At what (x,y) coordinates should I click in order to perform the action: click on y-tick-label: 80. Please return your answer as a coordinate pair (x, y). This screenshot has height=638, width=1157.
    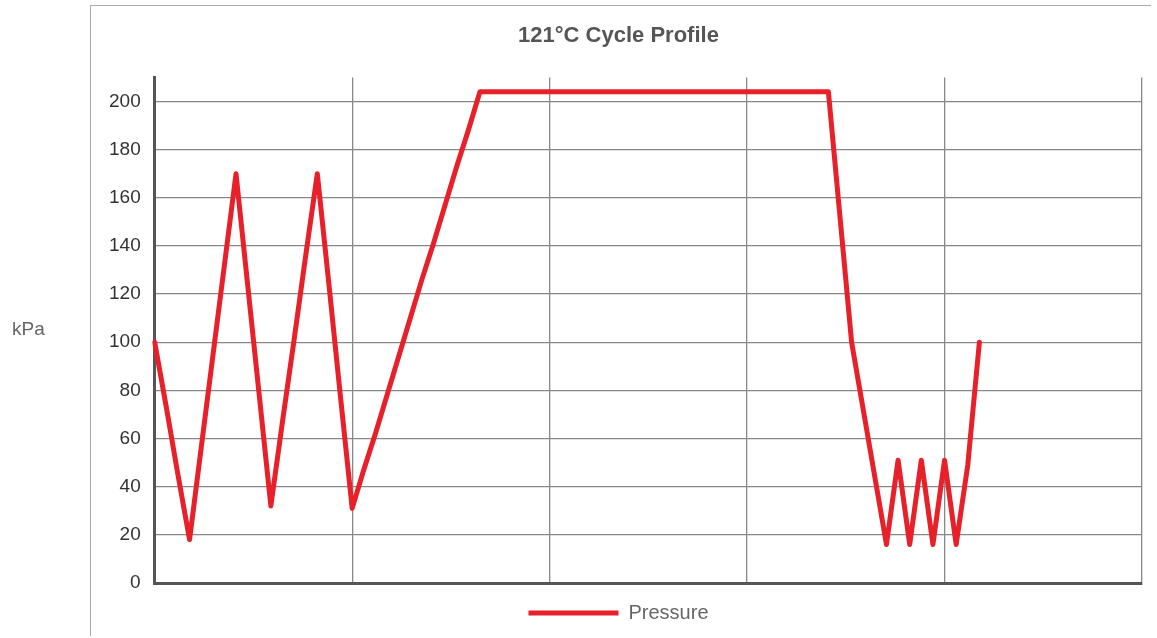
    Looking at the image, I should click on (130, 389).